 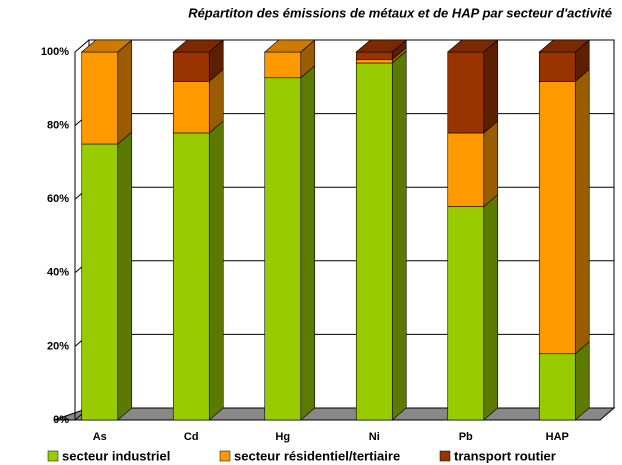 What do you see at coordinates (334, 414) in the screenshot?
I see `floor` at bounding box center [334, 414].